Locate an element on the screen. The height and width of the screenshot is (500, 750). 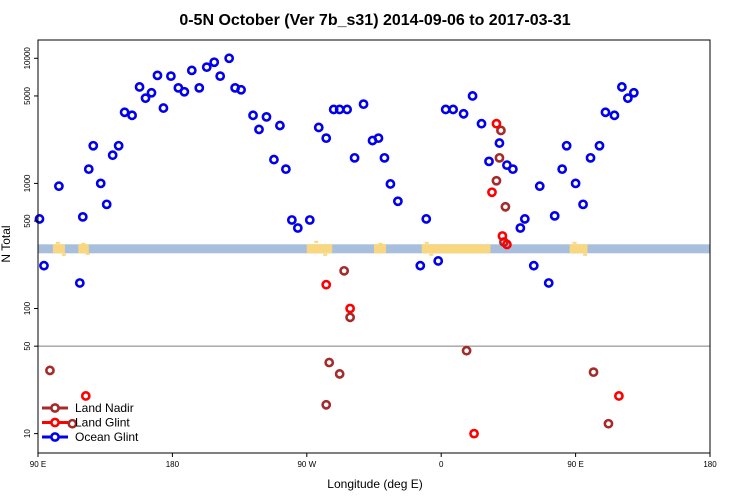
legend-label: Ocean Glint is located at coordinates (107, 437).